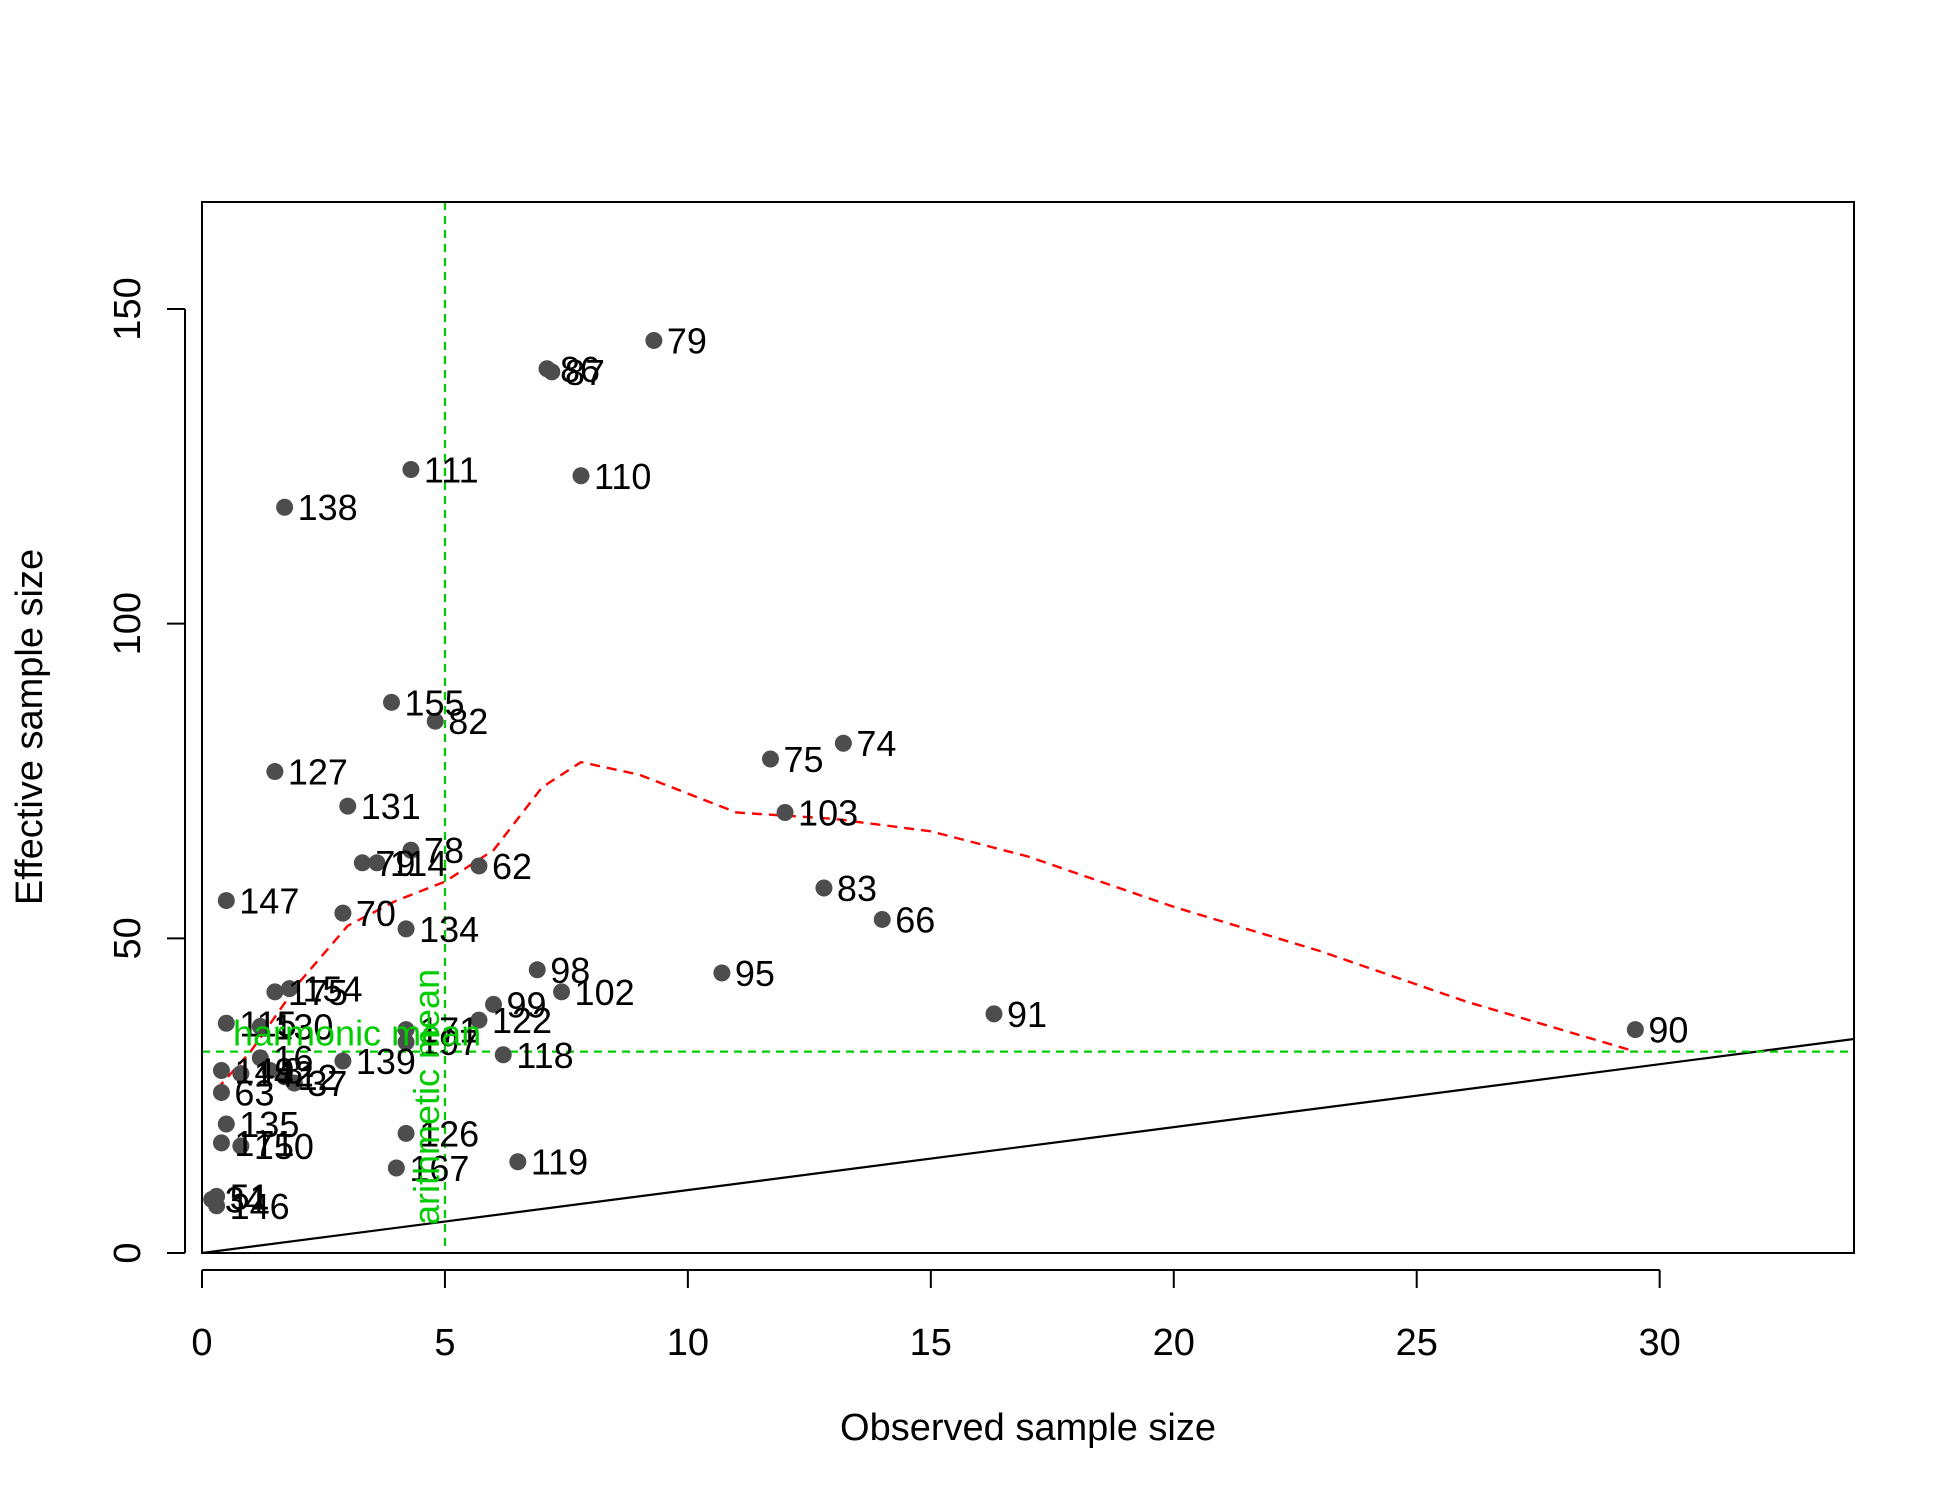 This screenshot has width=1950, height=1500. I want to click on data-point-label: 51, so click(250, 1196).